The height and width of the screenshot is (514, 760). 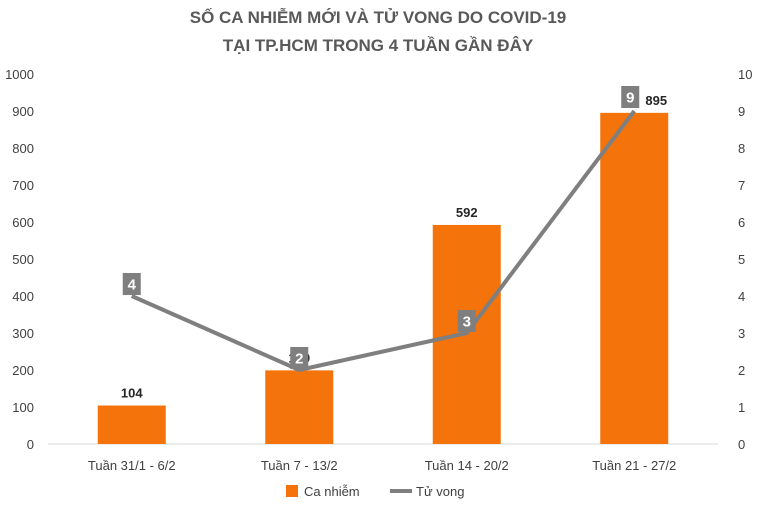 I want to click on chart-title-line-1: SỐ CA NHIỄM MỚI VÀ TỬ VONG DO COVID-19, so click(x=378, y=17).